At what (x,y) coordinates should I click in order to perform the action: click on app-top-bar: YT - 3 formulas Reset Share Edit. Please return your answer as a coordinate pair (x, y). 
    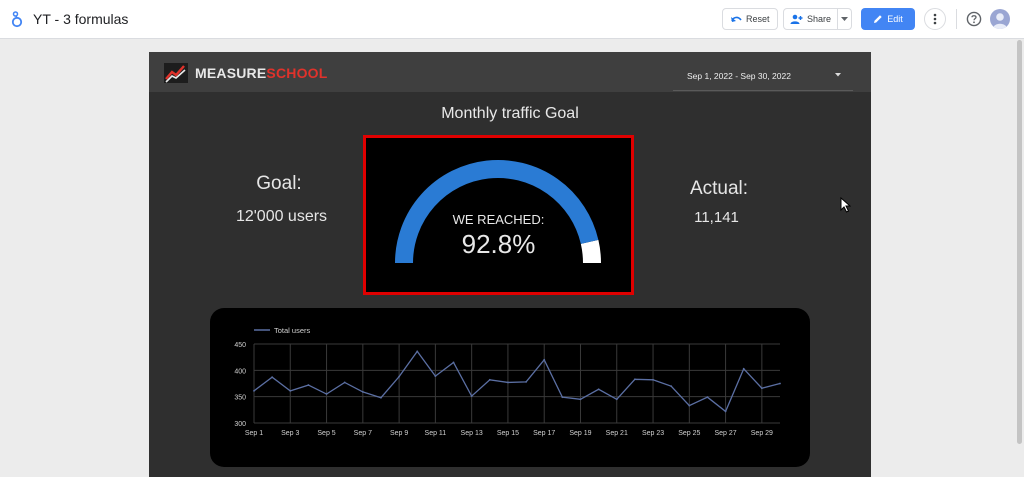
    Looking at the image, I should click on (512, 19).